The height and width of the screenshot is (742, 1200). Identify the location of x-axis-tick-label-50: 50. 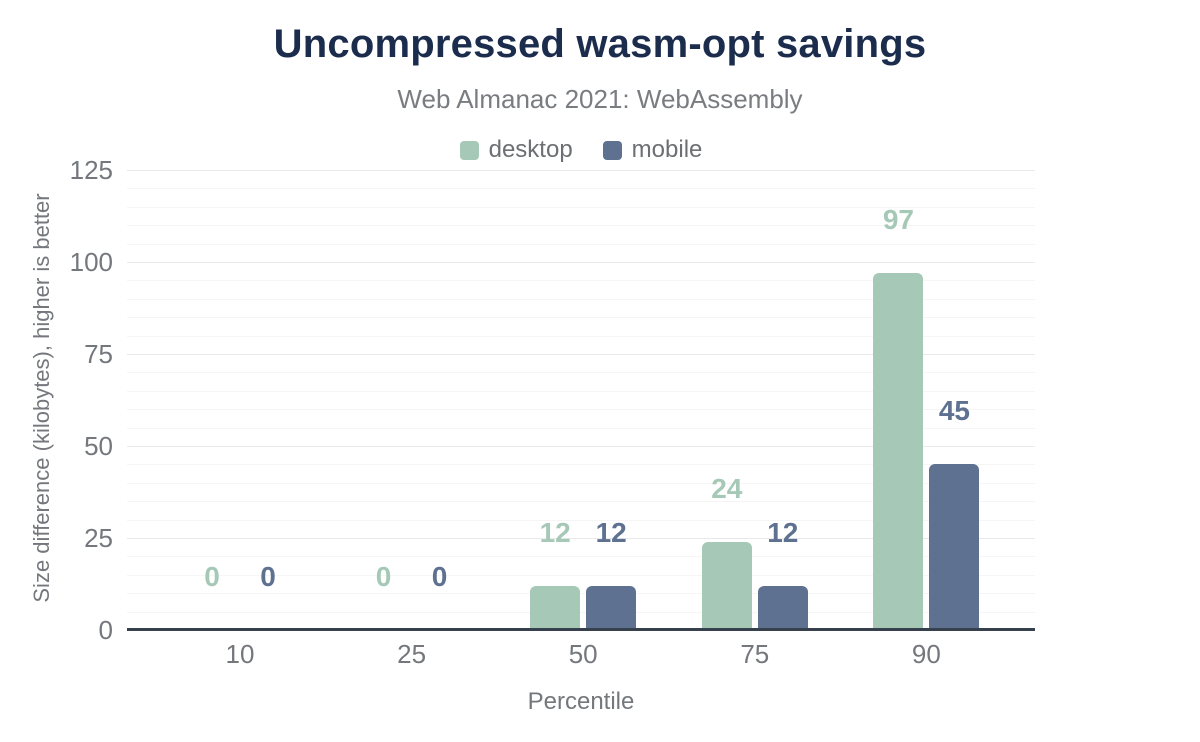
(583, 654).